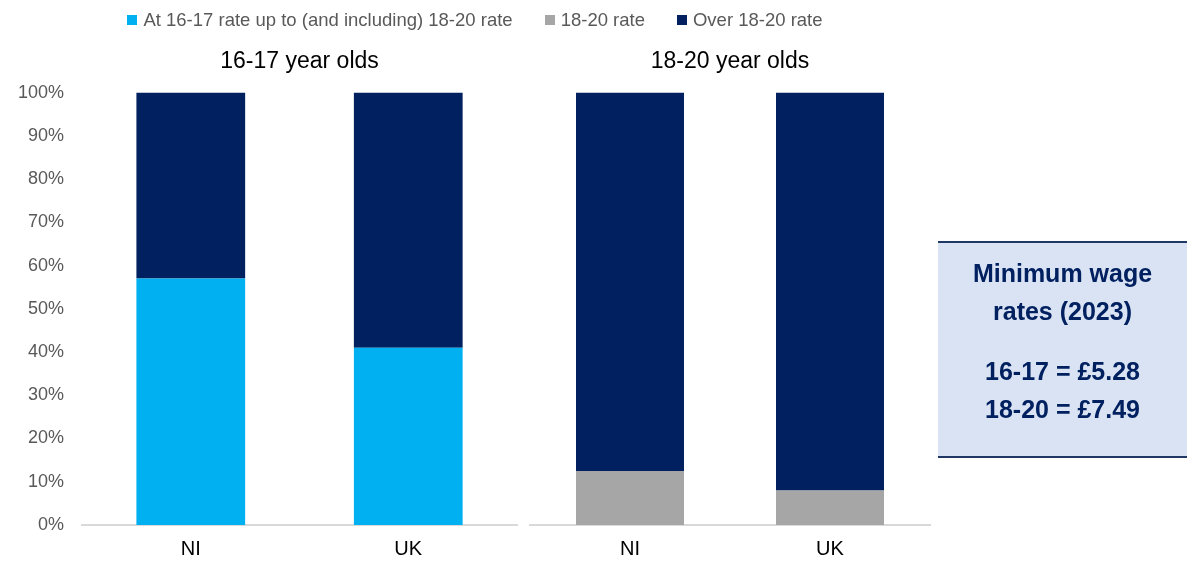  What do you see at coordinates (602, 20) in the screenshot?
I see `legend-label: 18-20 rate` at bounding box center [602, 20].